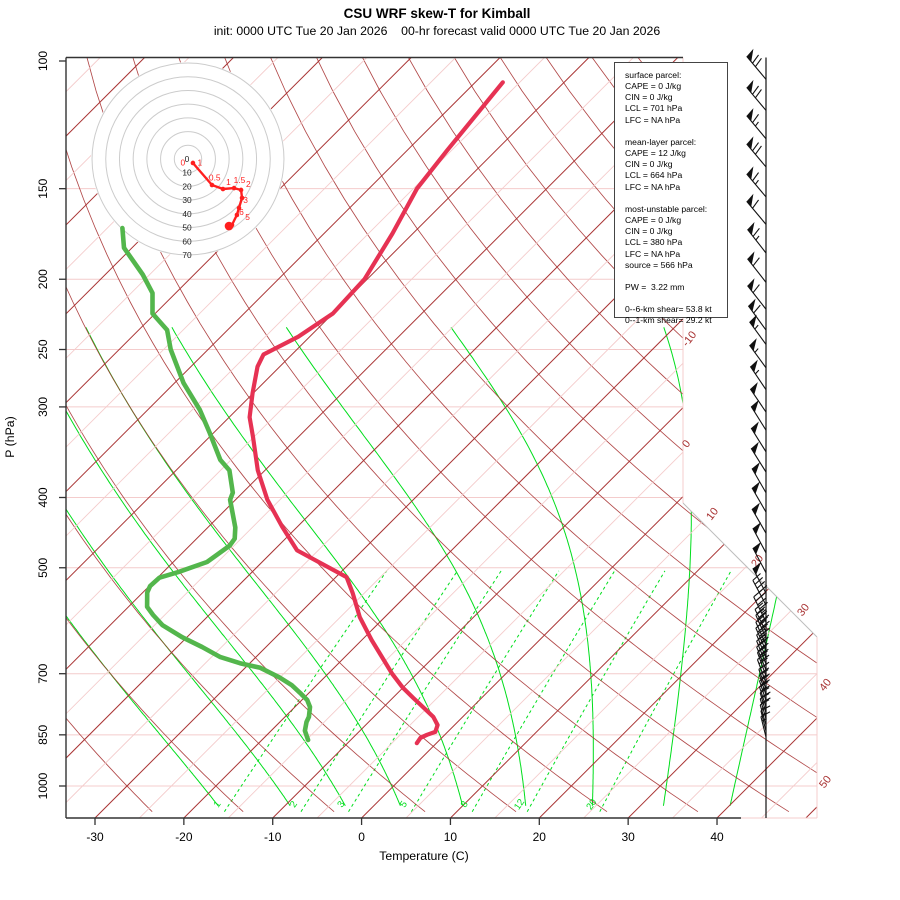  I want to click on hodograph-height-label: 1, so click(199, 163).